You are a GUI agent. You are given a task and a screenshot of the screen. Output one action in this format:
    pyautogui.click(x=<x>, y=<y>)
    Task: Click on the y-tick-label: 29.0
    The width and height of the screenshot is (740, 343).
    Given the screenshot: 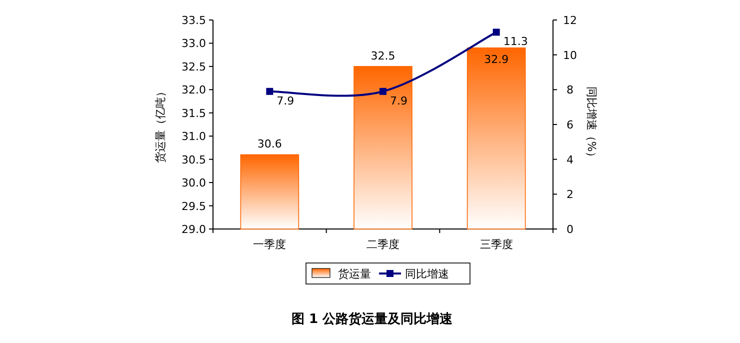 What is the action you would take?
    pyautogui.click(x=194, y=229)
    